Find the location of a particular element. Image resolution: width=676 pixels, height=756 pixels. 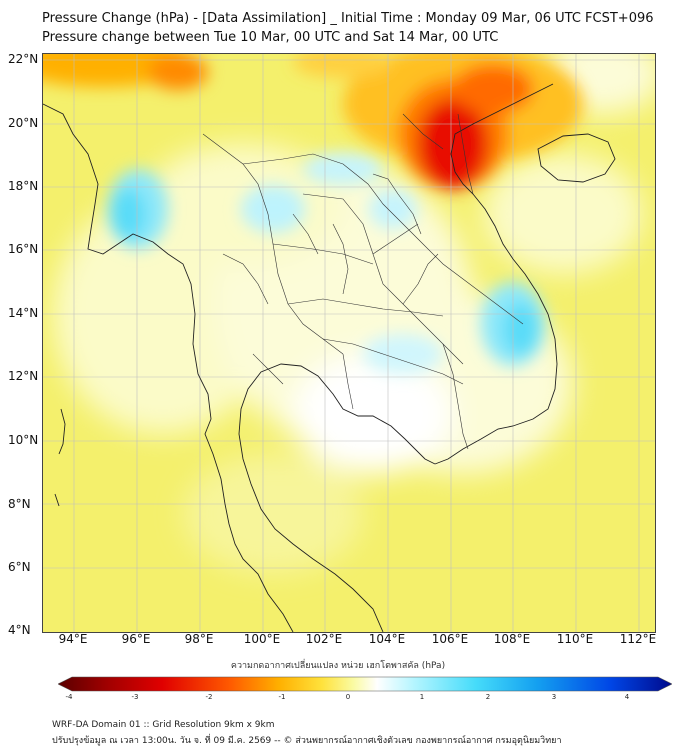

colorbar-gradient is located at coordinates (365, 684).